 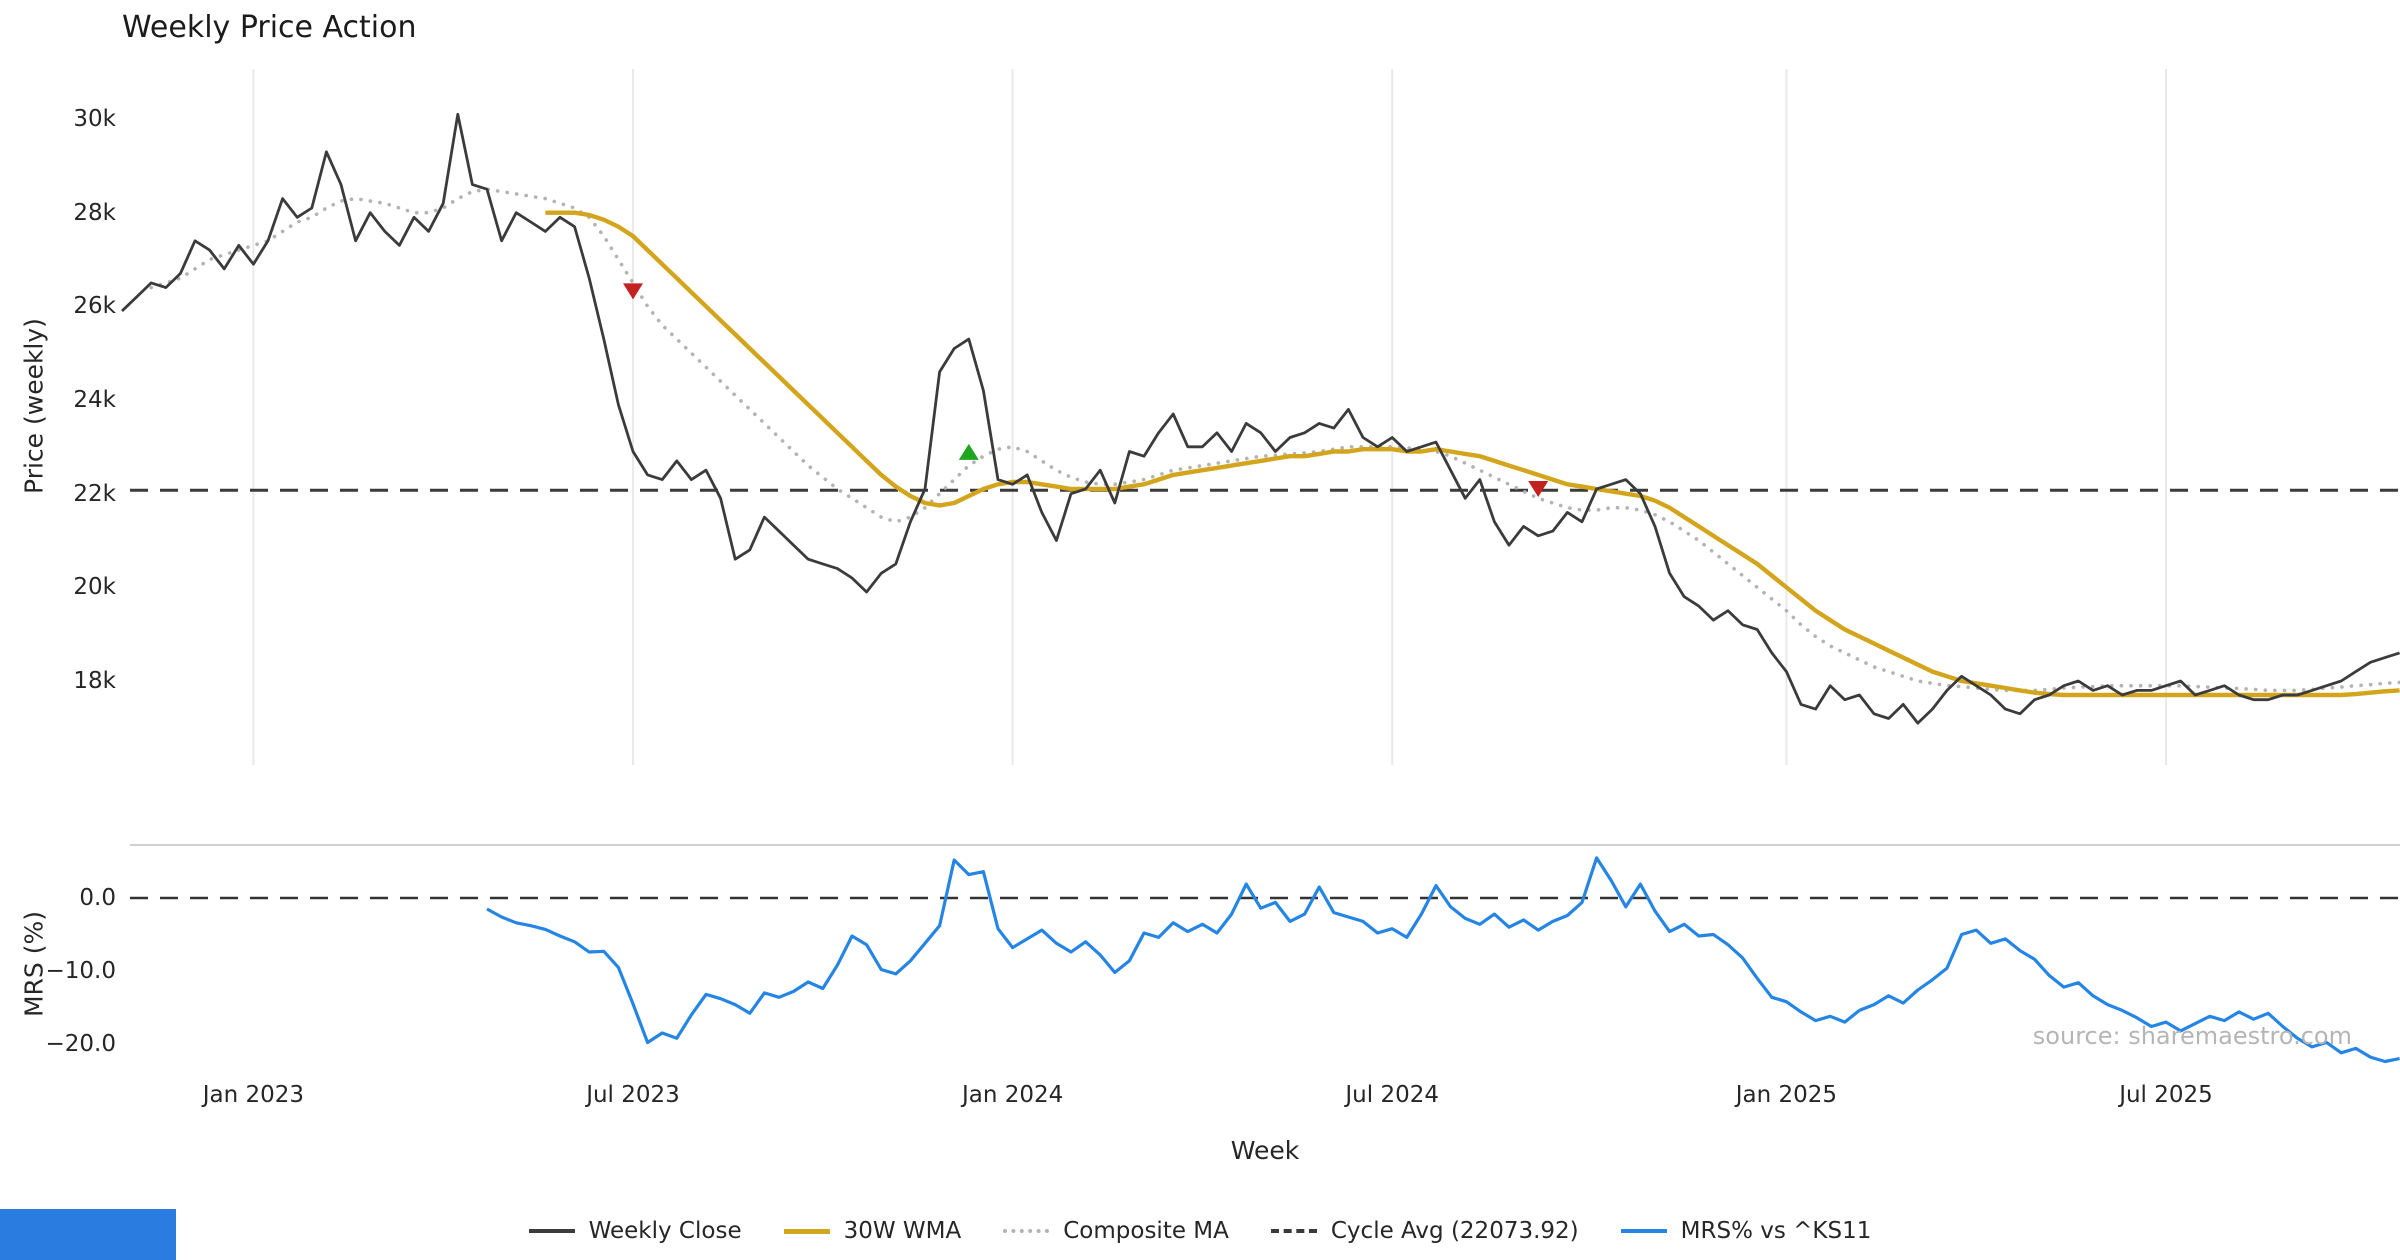 I want to click on legend-label-wma: 30W WMA, so click(x=902, y=1231).